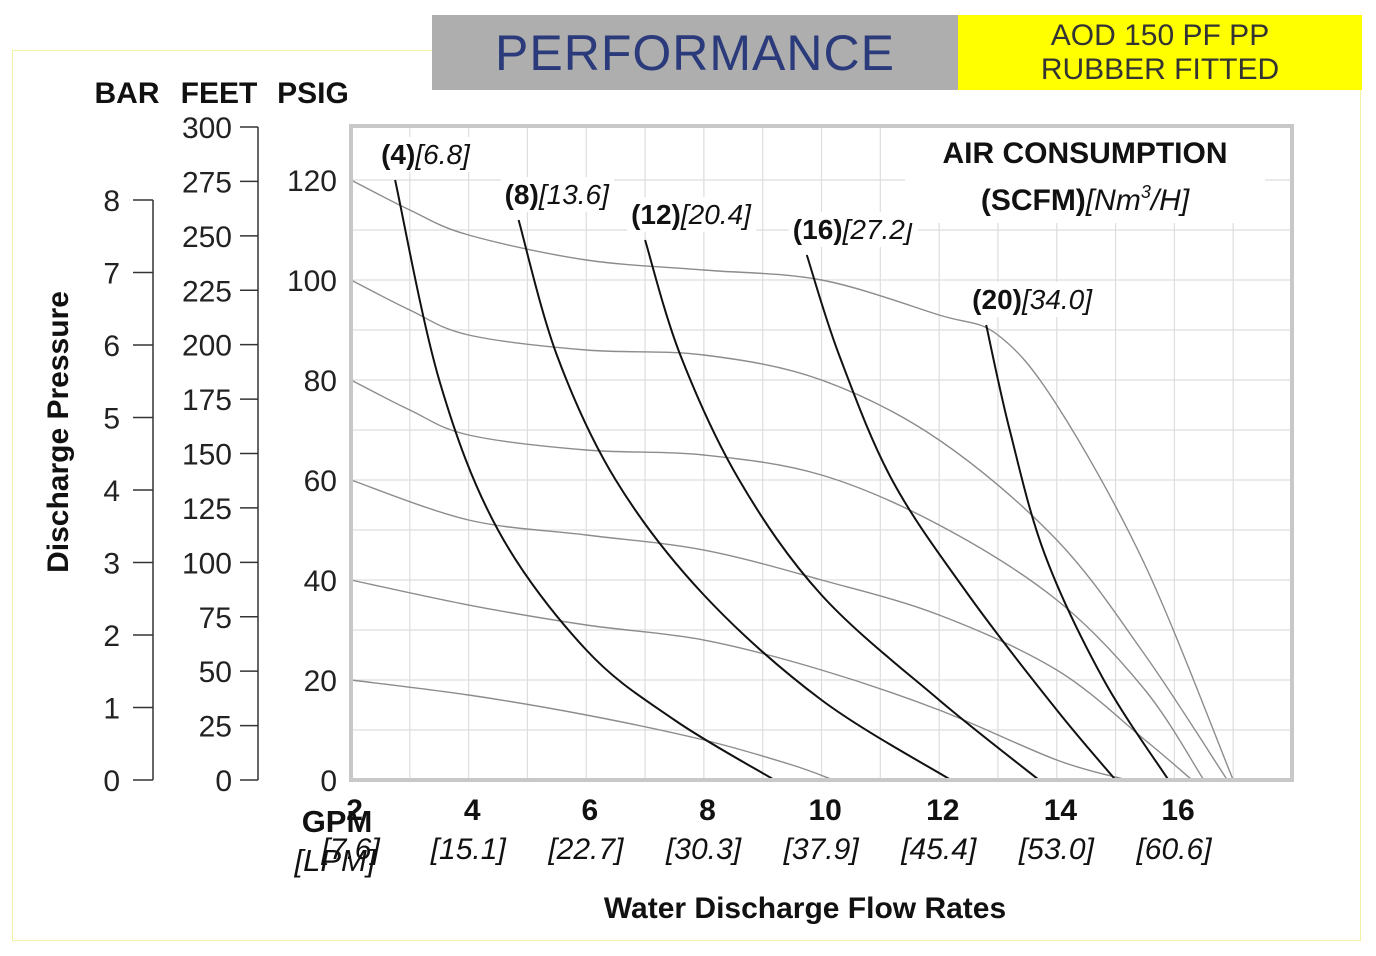 The width and height of the screenshot is (1376, 956). Describe the element at coordinates (207, 182) in the screenshot. I see `feet-tick-label: 275` at that location.